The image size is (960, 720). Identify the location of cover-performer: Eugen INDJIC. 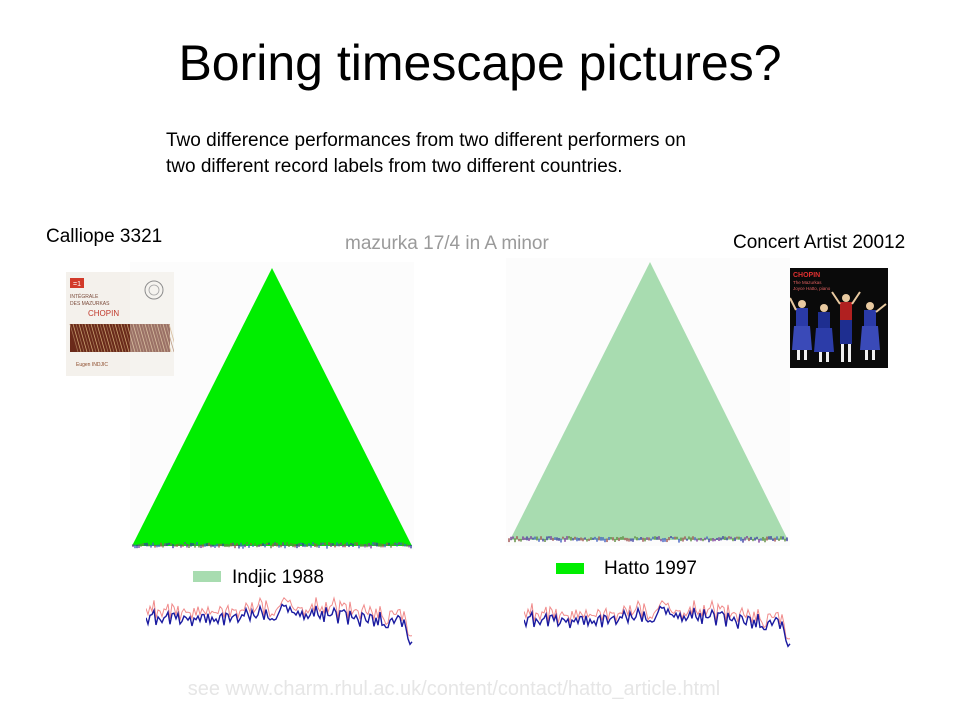
(92, 365).